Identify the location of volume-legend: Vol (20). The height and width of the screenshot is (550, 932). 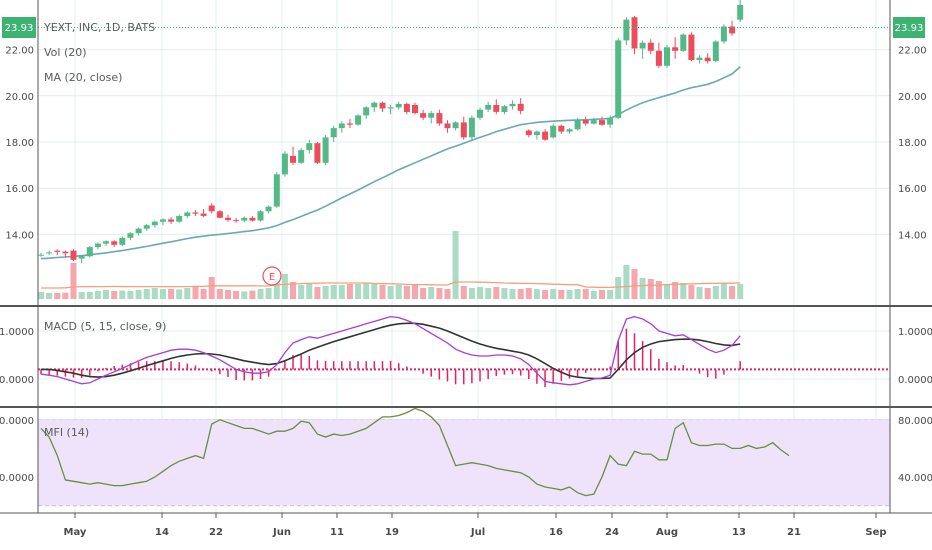
(65, 52).